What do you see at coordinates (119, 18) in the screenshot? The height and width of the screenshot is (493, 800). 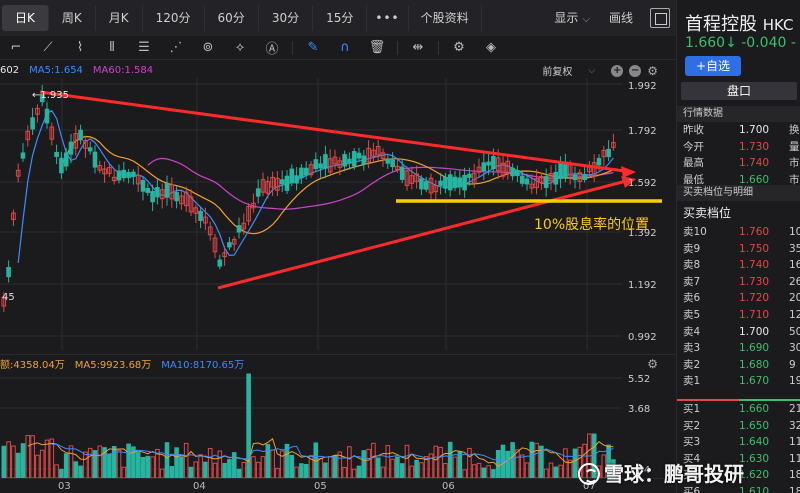 I see `tab-month-k: 月K` at bounding box center [119, 18].